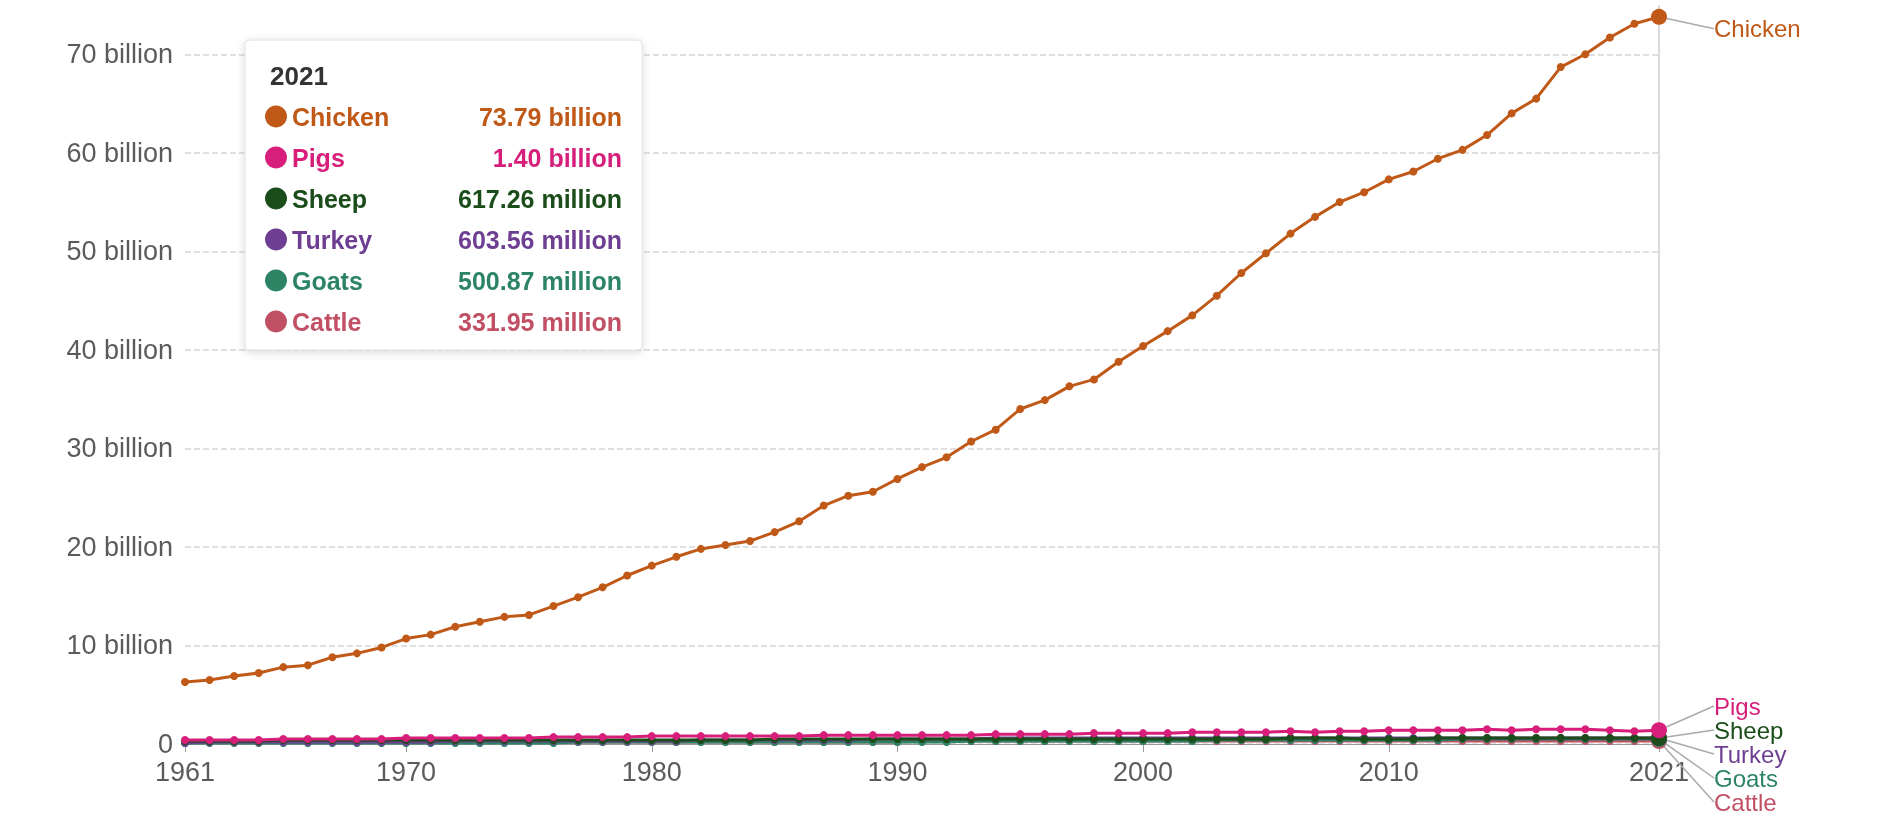 This screenshot has width=1883, height=814. I want to click on y-tick-label: 50 billion, so click(119, 251).